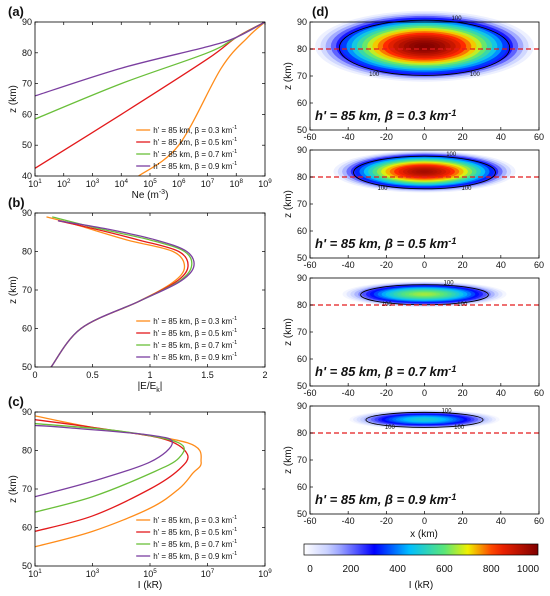 This screenshot has height=596, width=550. I want to click on series-group, so click(150, 99).